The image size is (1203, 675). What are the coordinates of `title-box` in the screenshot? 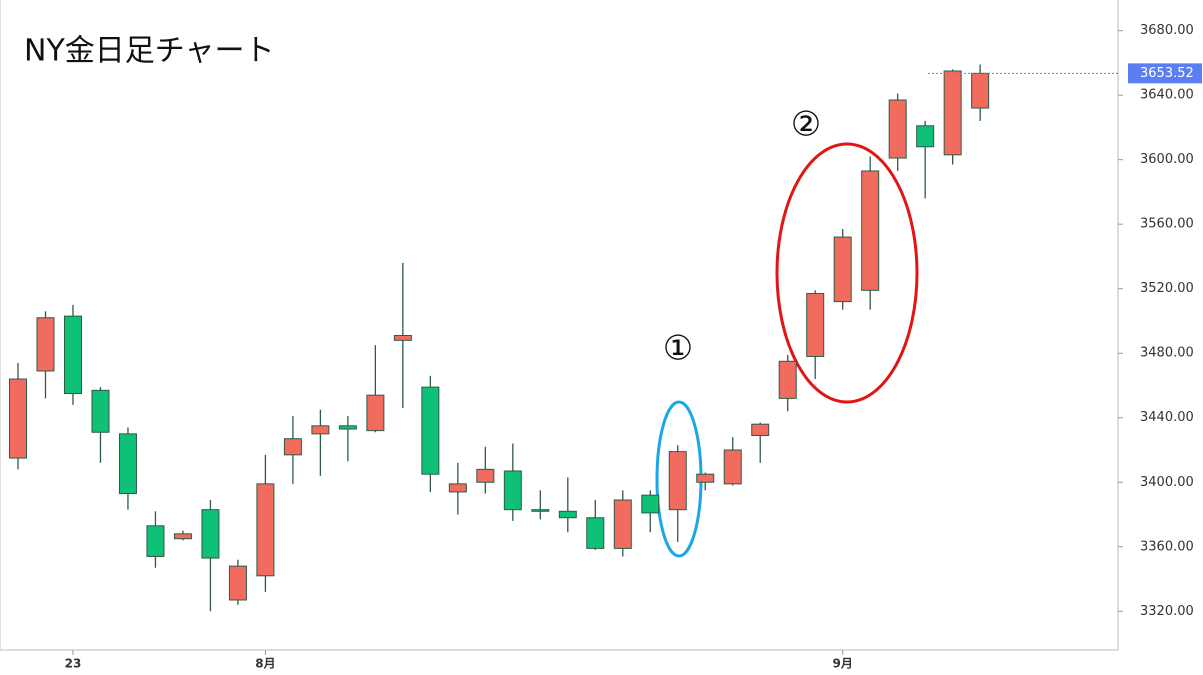 It's located at (169, 51).